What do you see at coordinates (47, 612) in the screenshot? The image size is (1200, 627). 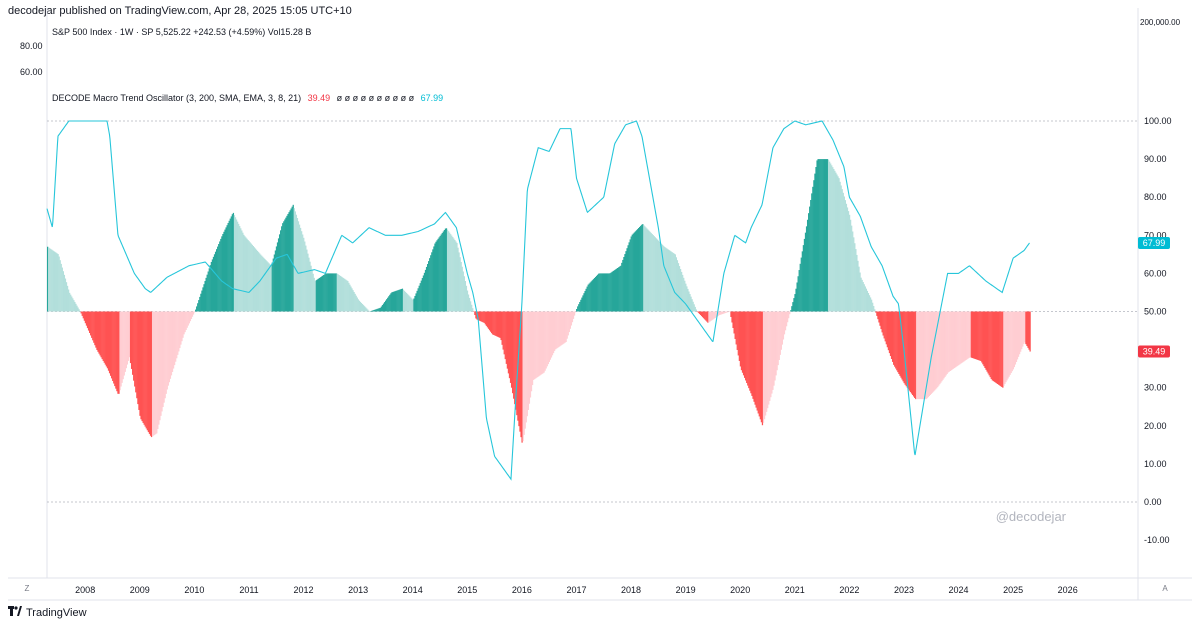 I see `tradingview-footer: TradingView` at bounding box center [47, 612].